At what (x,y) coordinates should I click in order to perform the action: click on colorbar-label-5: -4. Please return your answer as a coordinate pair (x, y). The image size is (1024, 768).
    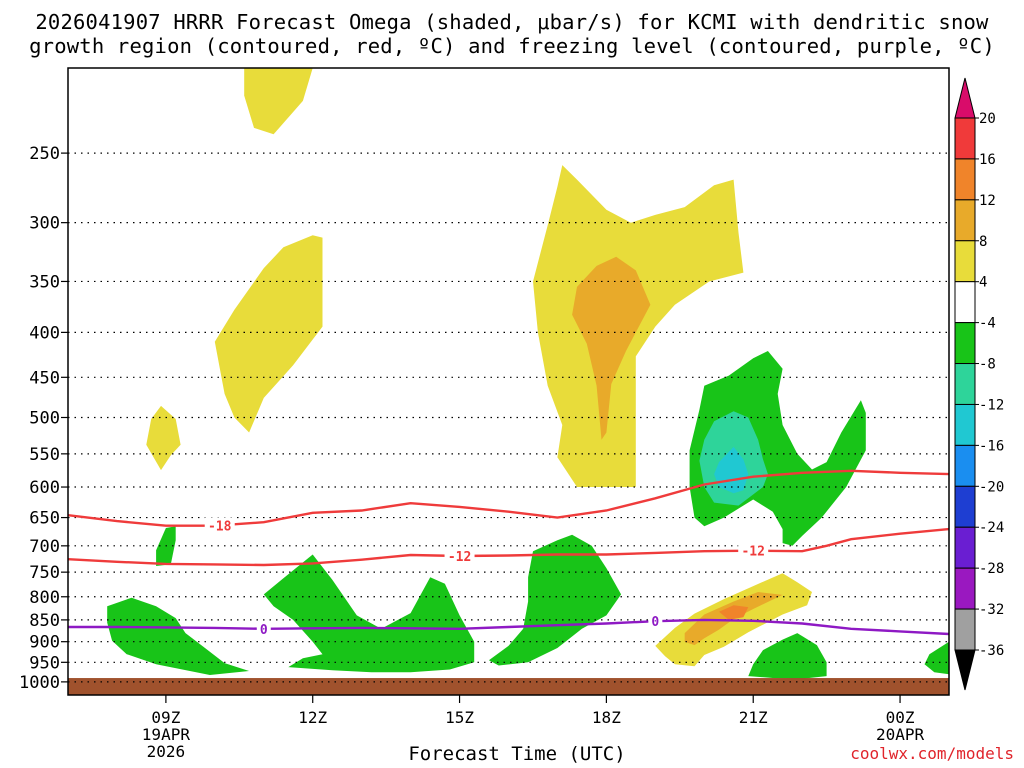
    Looking at the image, I should click on (987, 324).